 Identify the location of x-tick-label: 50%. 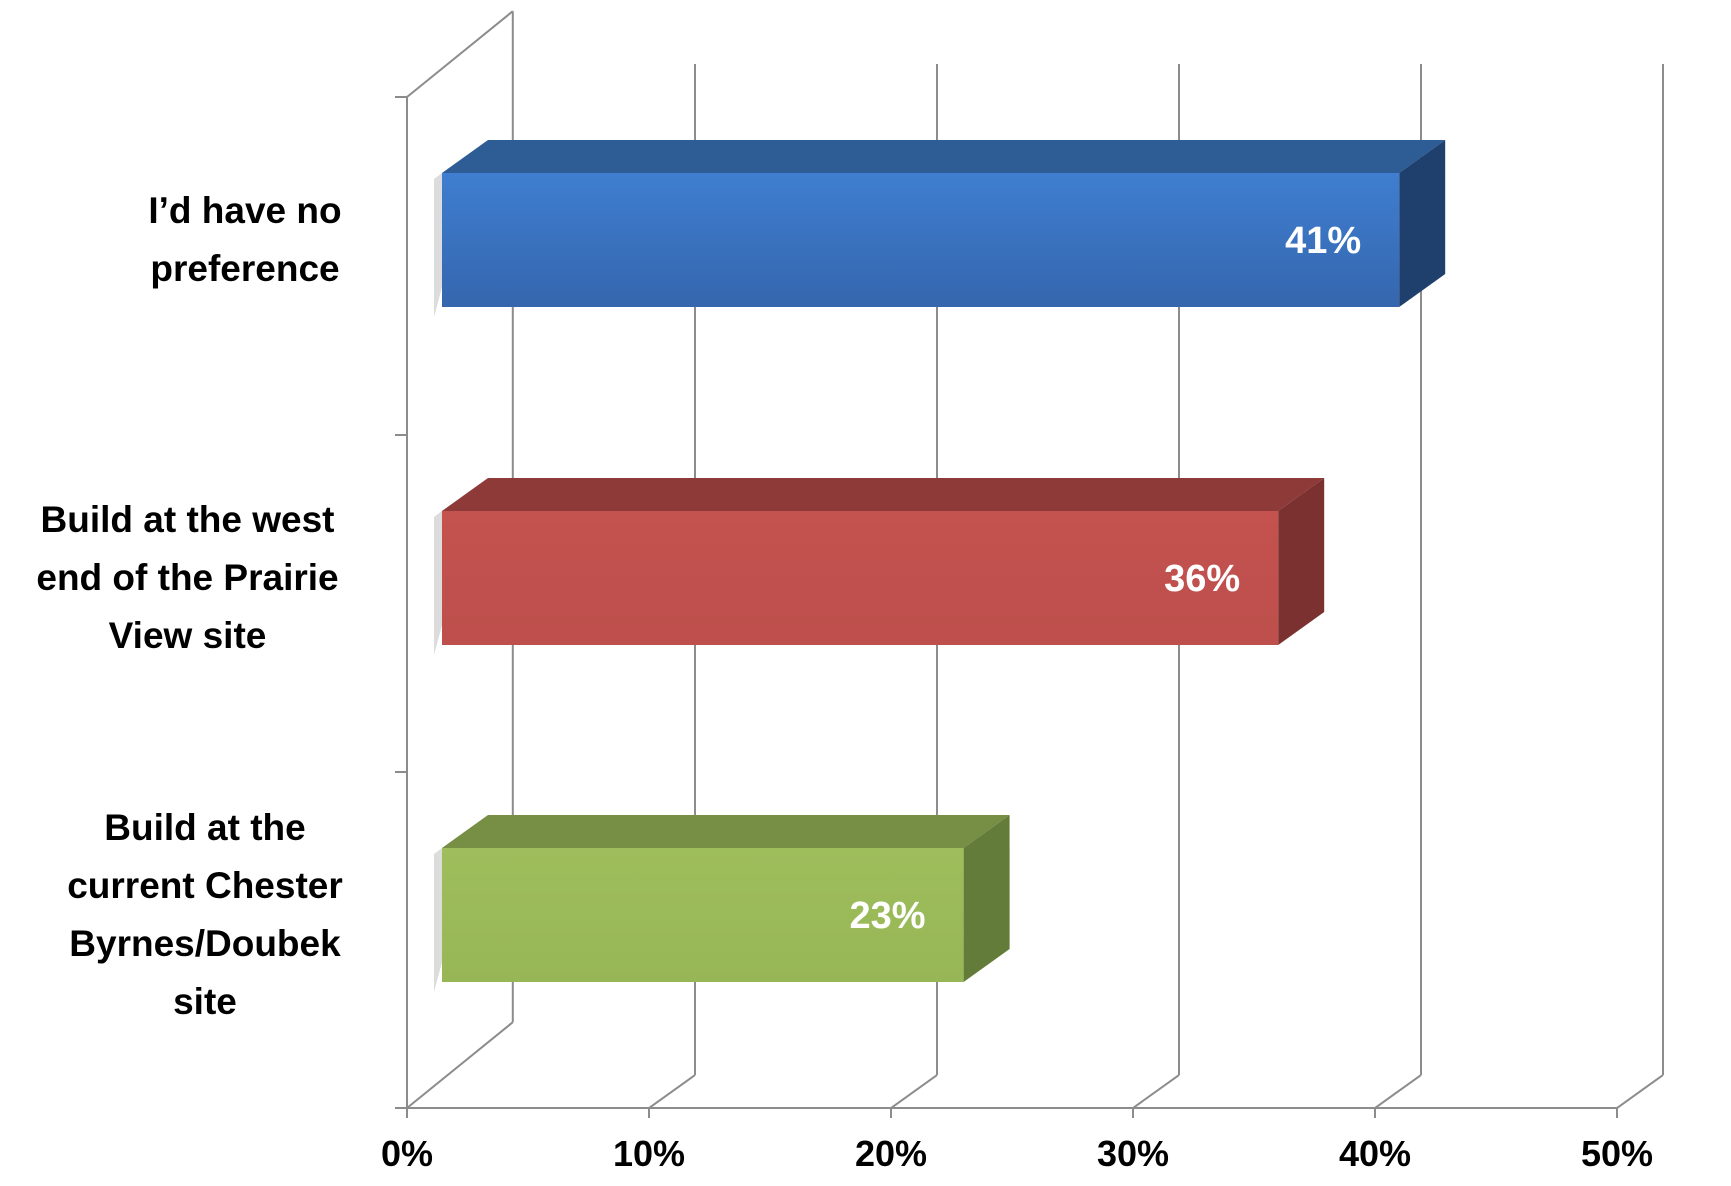
(1617, 1153).